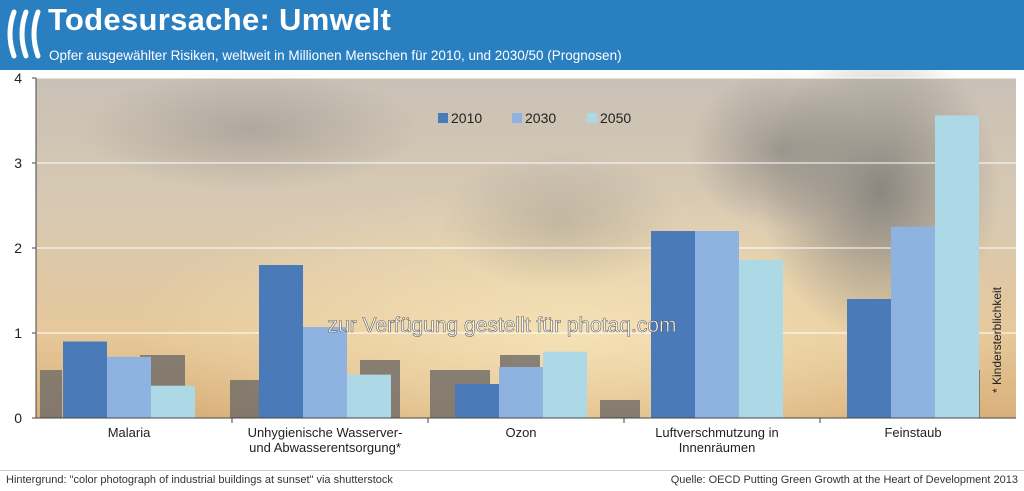  What do you see at coordinates (443, 118) in the screenshot?
I see `legend-swatch-2010` at bounding box center [443, 118].